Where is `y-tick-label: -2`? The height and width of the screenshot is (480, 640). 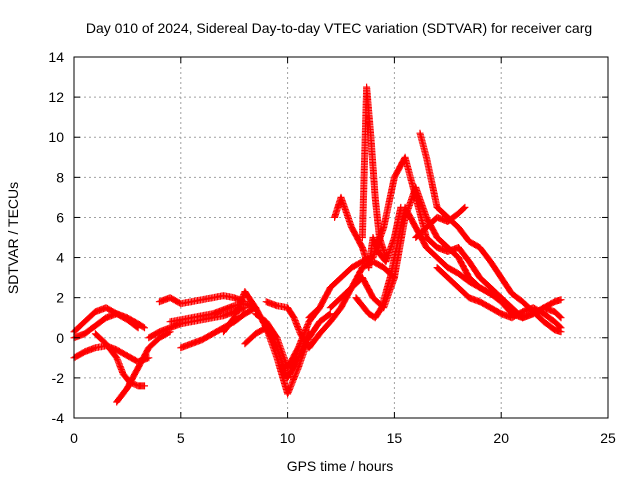 y-tick-label: -2 is located at coordinates (58, 378).